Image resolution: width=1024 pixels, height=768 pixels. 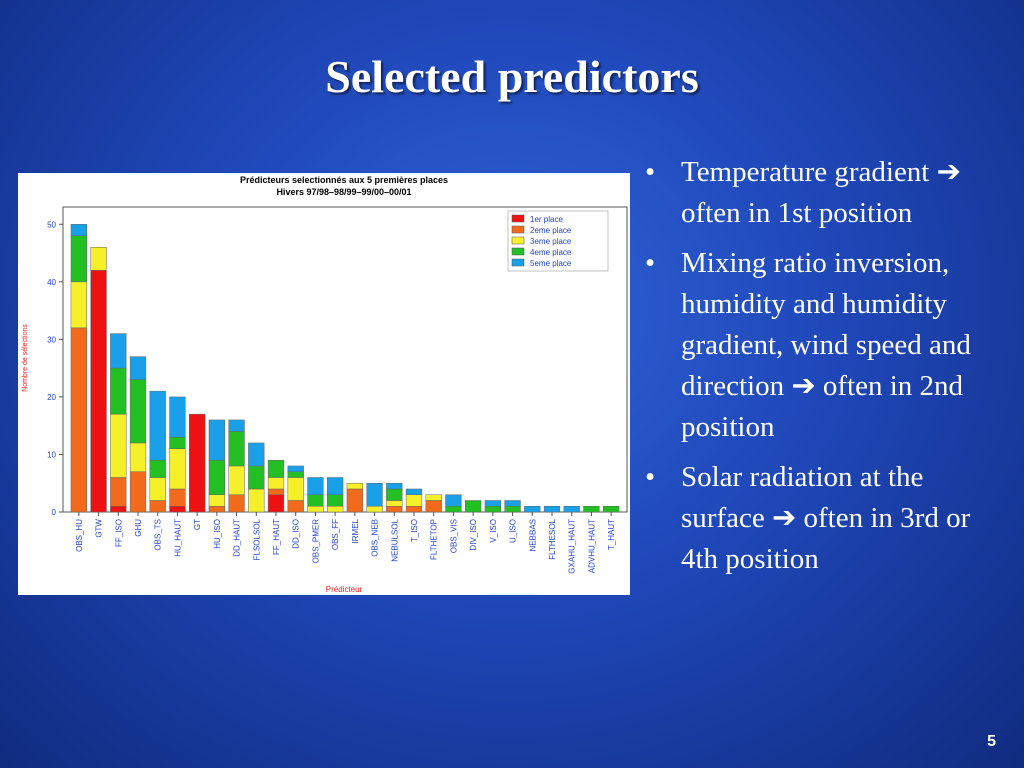 I want to click on x-tick-label: ADVHU_HAUT, so click(x=591, y=546).